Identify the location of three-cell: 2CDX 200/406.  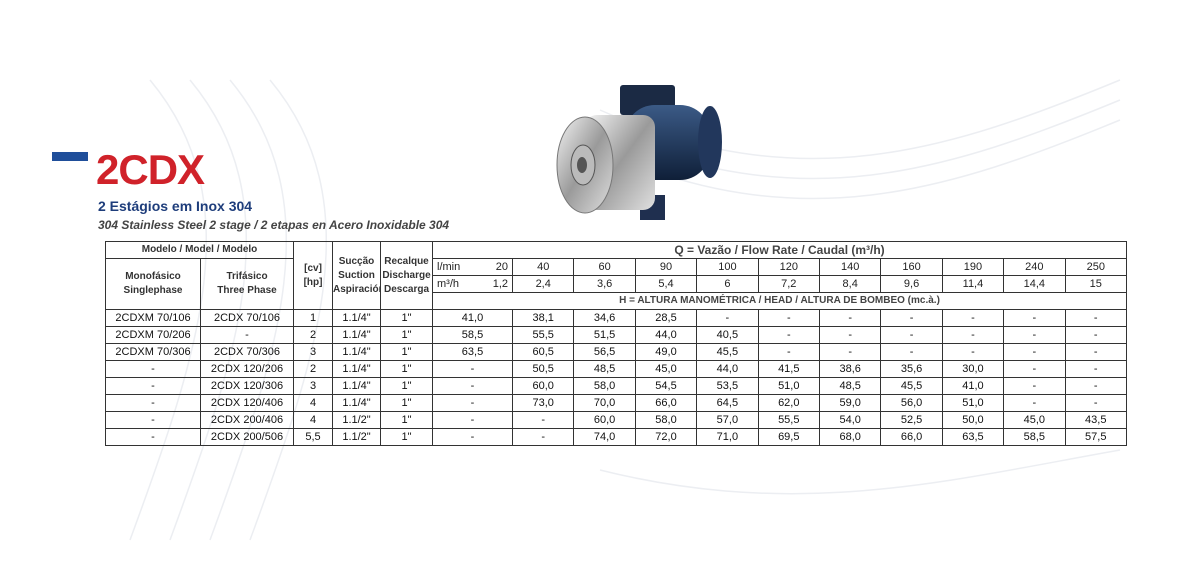
(247, 420).